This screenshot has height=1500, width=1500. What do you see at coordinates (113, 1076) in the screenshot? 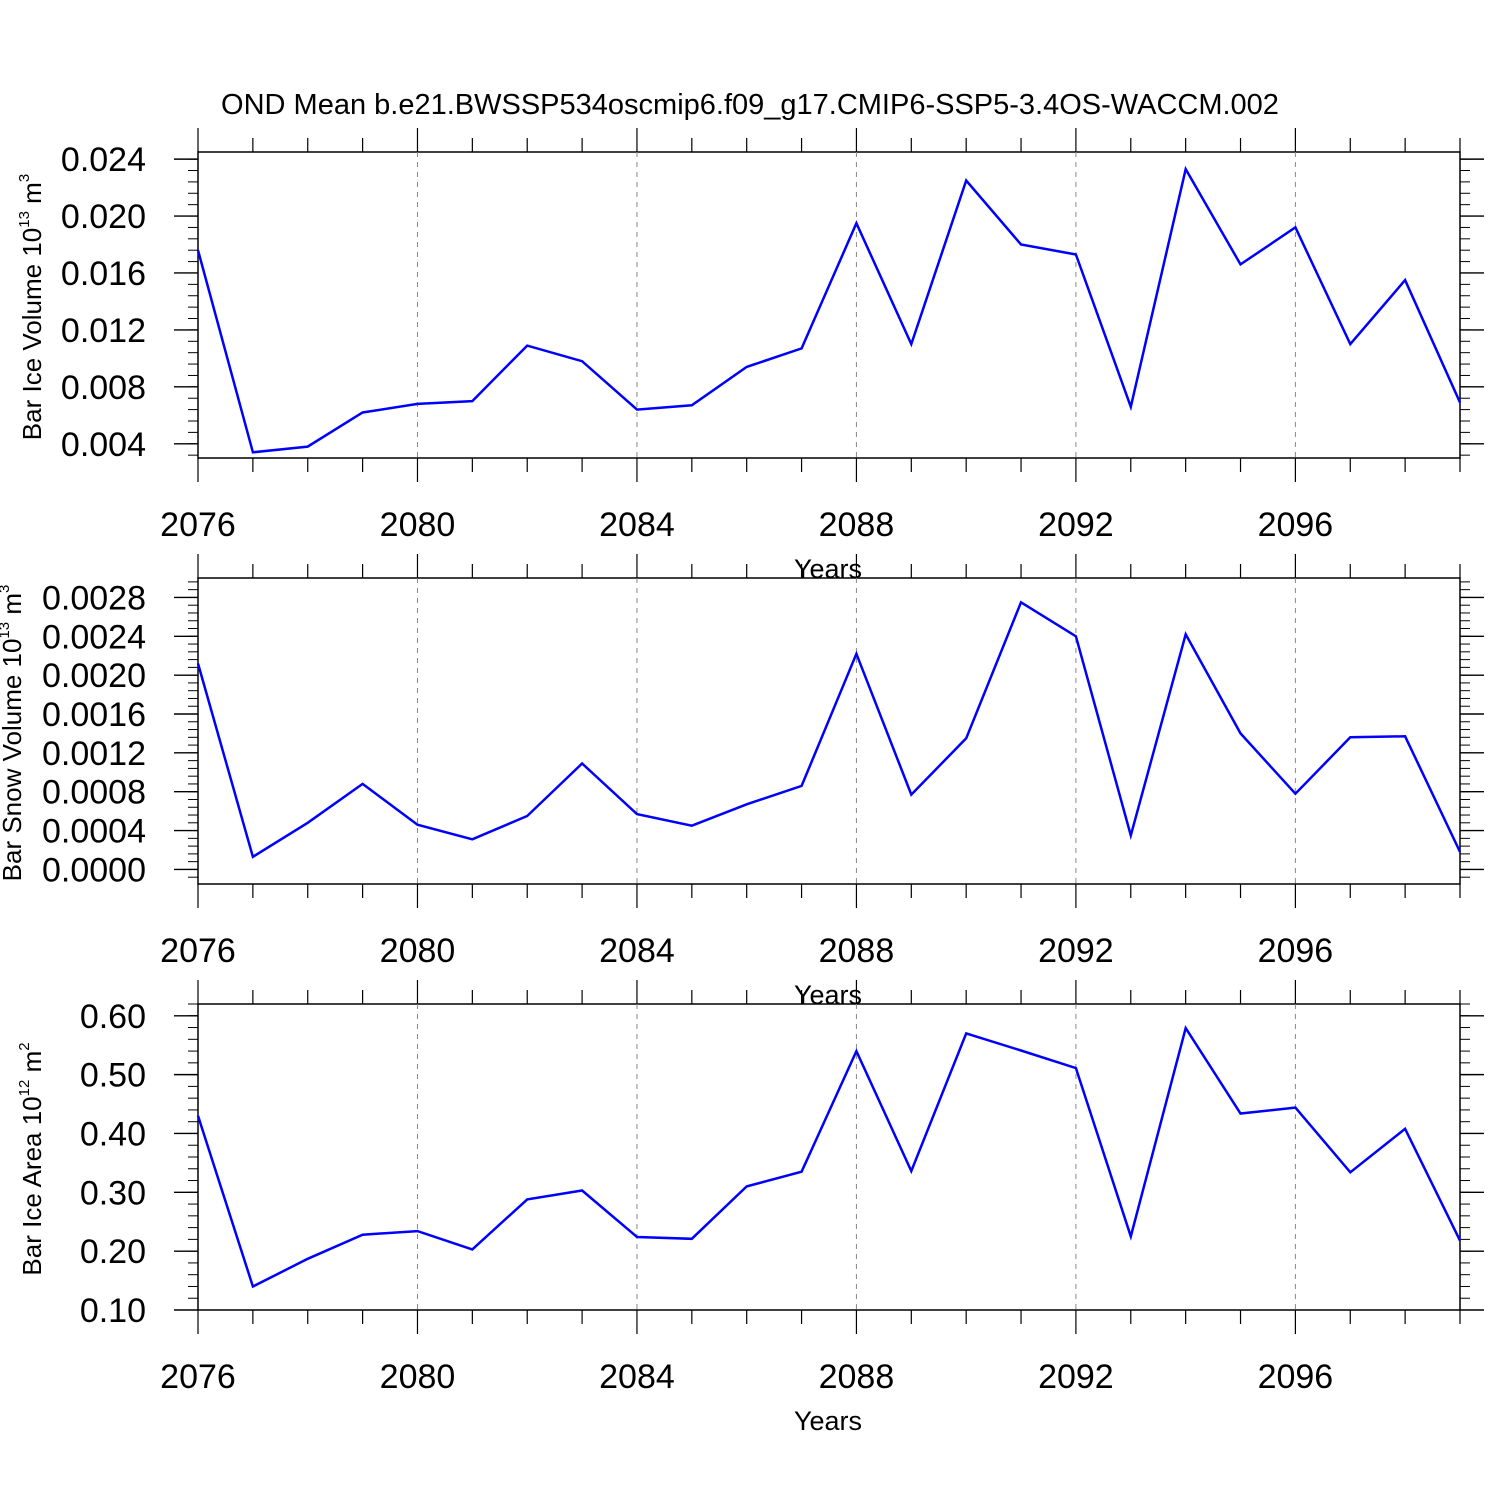
I see `y-tick-label: 0.50` at bounding box center [113, 1076].